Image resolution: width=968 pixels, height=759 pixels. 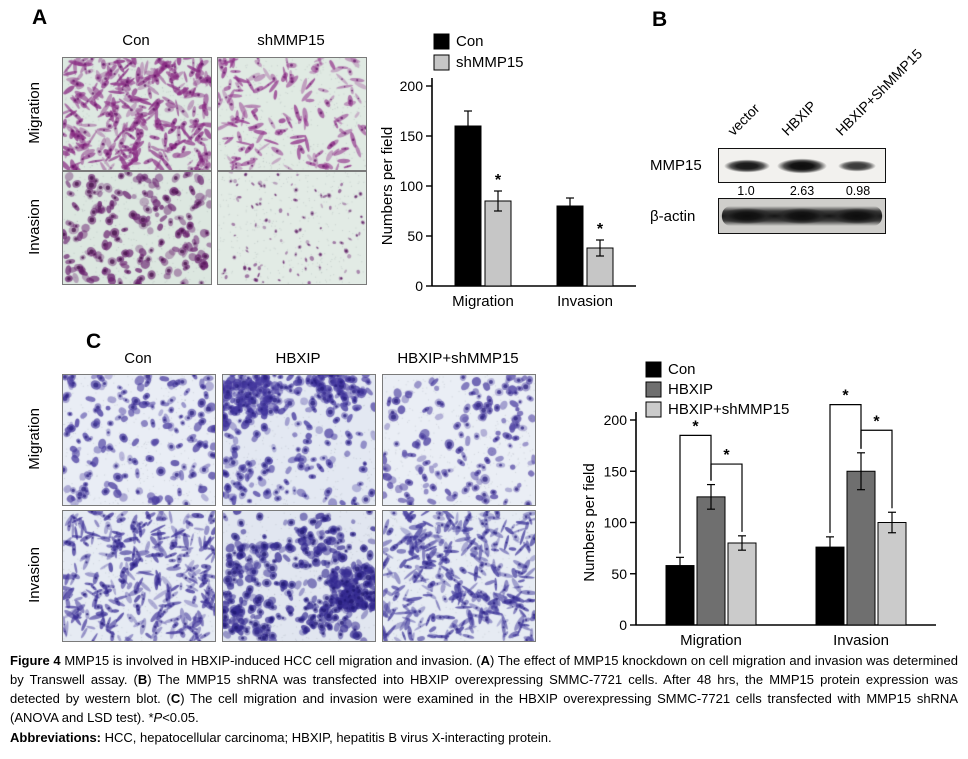 What do you see at coordinates (292, 228) in the screenshot?
I see `micrograph-a-invasion-shmmp15` at bounding box center [292, 228].